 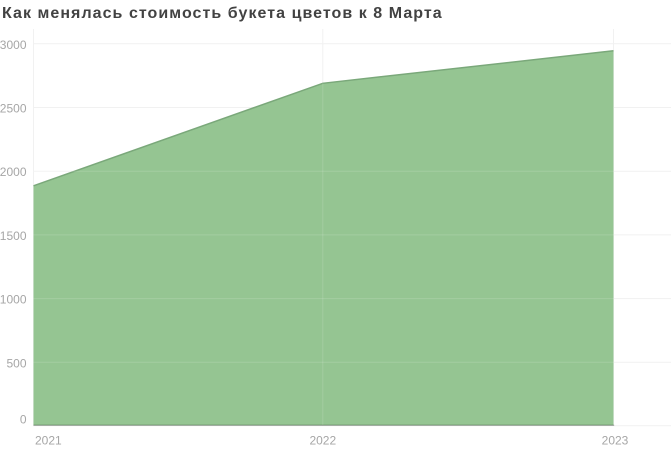 I want to click on svg-text: 1500, so click(x=13, y=236).